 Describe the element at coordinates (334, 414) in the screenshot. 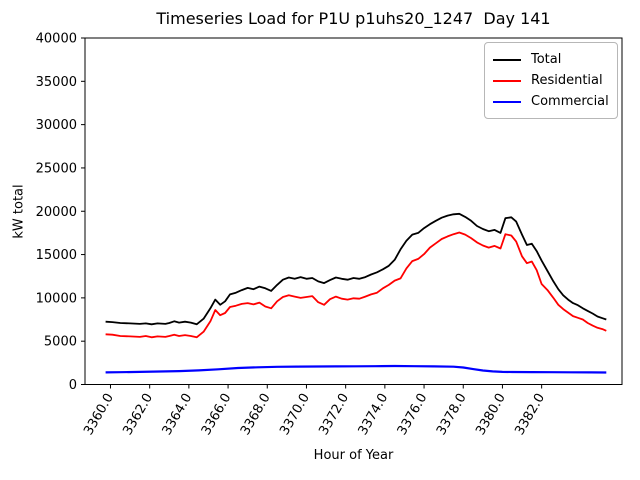

I see `x-tick-label: 3372.0` at that location.